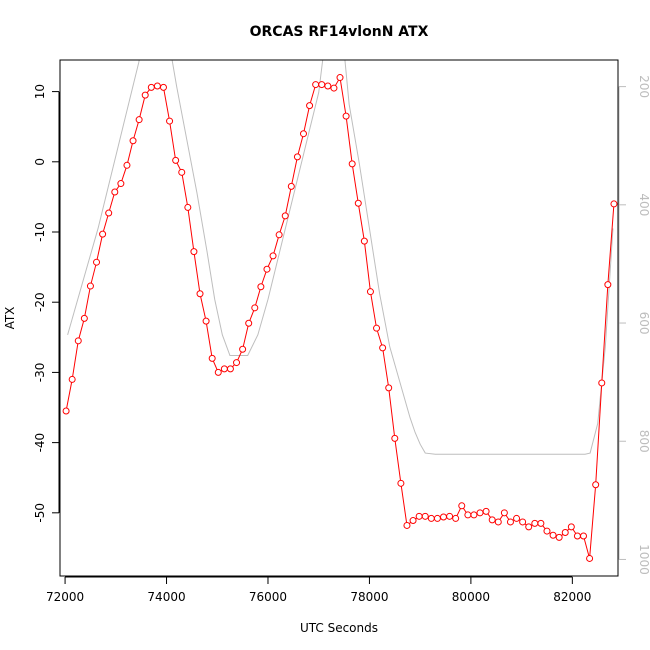 Image resolution: width=650 pixels, height=650 pixels. What do you see at coordinates (65, 597) in the screenshot?
I see `x-tick-label-72000: 72000` at bounding box center [65, 597].